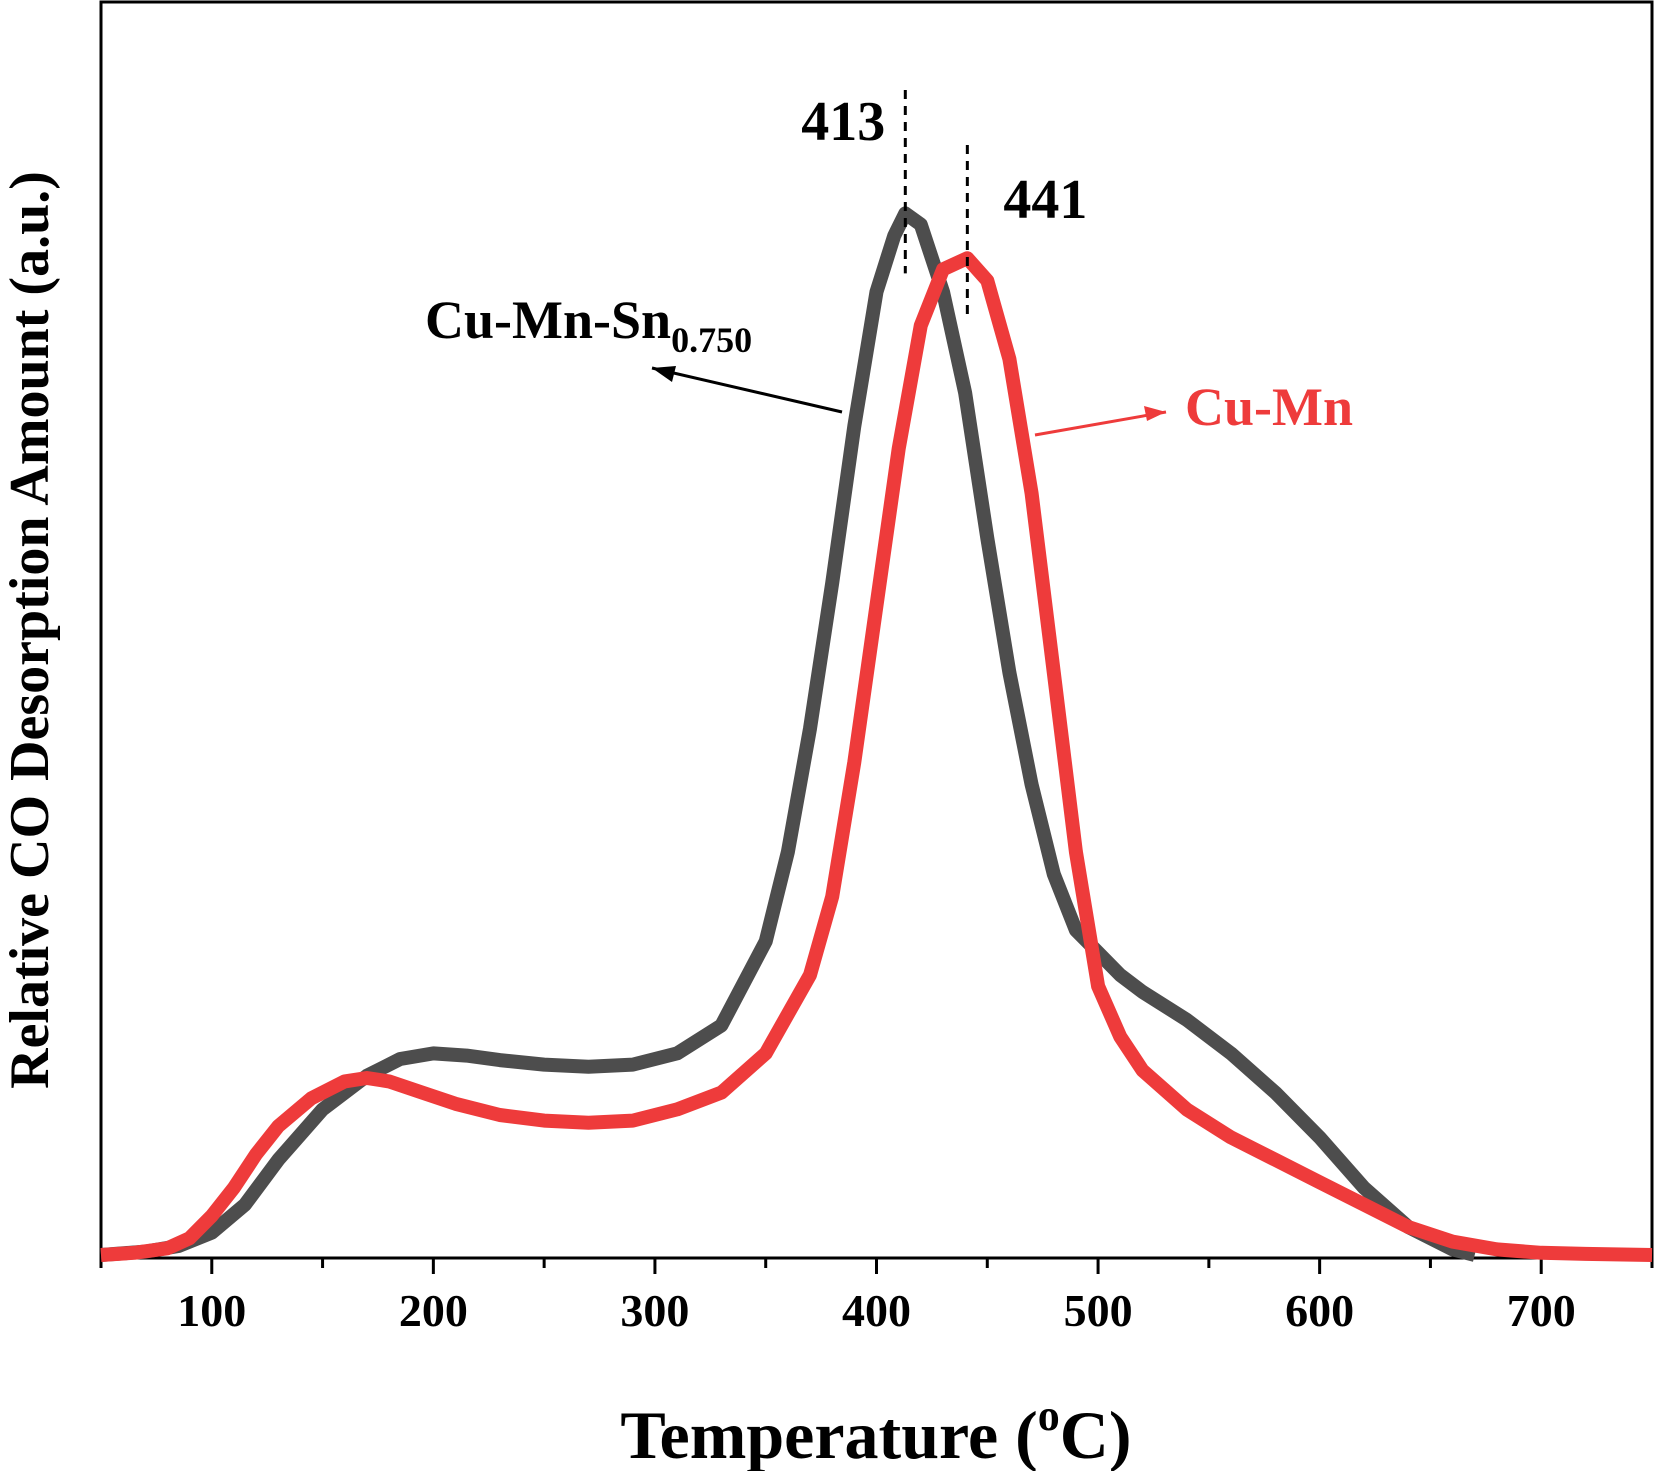 This screenshot has width=1654, height=1471. Describe the element at coordinates (1155, 413) in the screenshot. I see `pointer-arrowhead-cu-mn` at that location.